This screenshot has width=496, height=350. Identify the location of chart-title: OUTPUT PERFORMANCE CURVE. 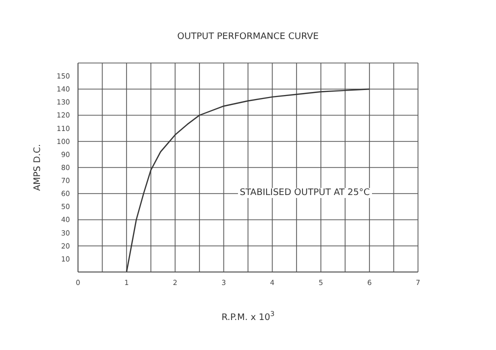
(248, 37).